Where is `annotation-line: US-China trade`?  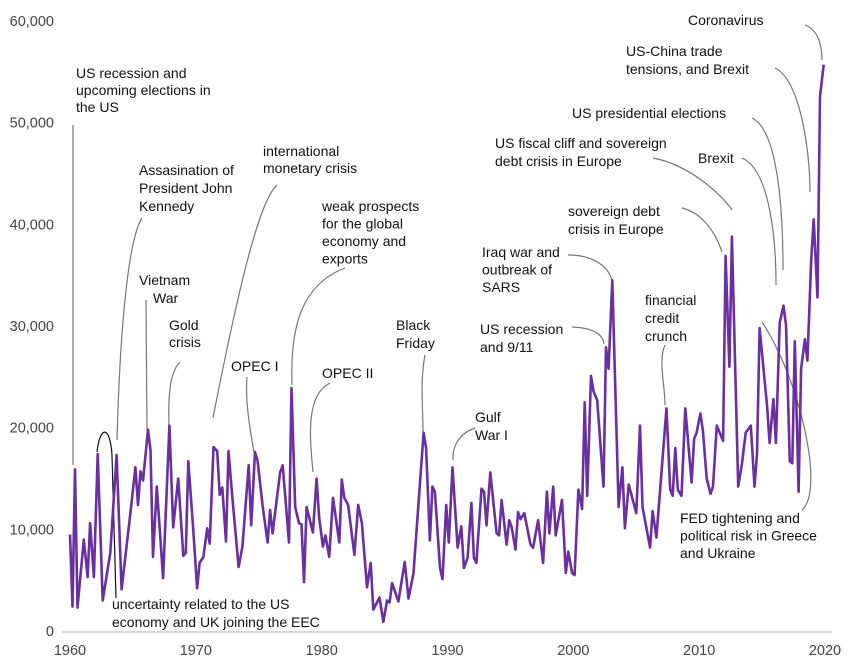
annotation-line: US-China trade is located at coordinates (674, 51).